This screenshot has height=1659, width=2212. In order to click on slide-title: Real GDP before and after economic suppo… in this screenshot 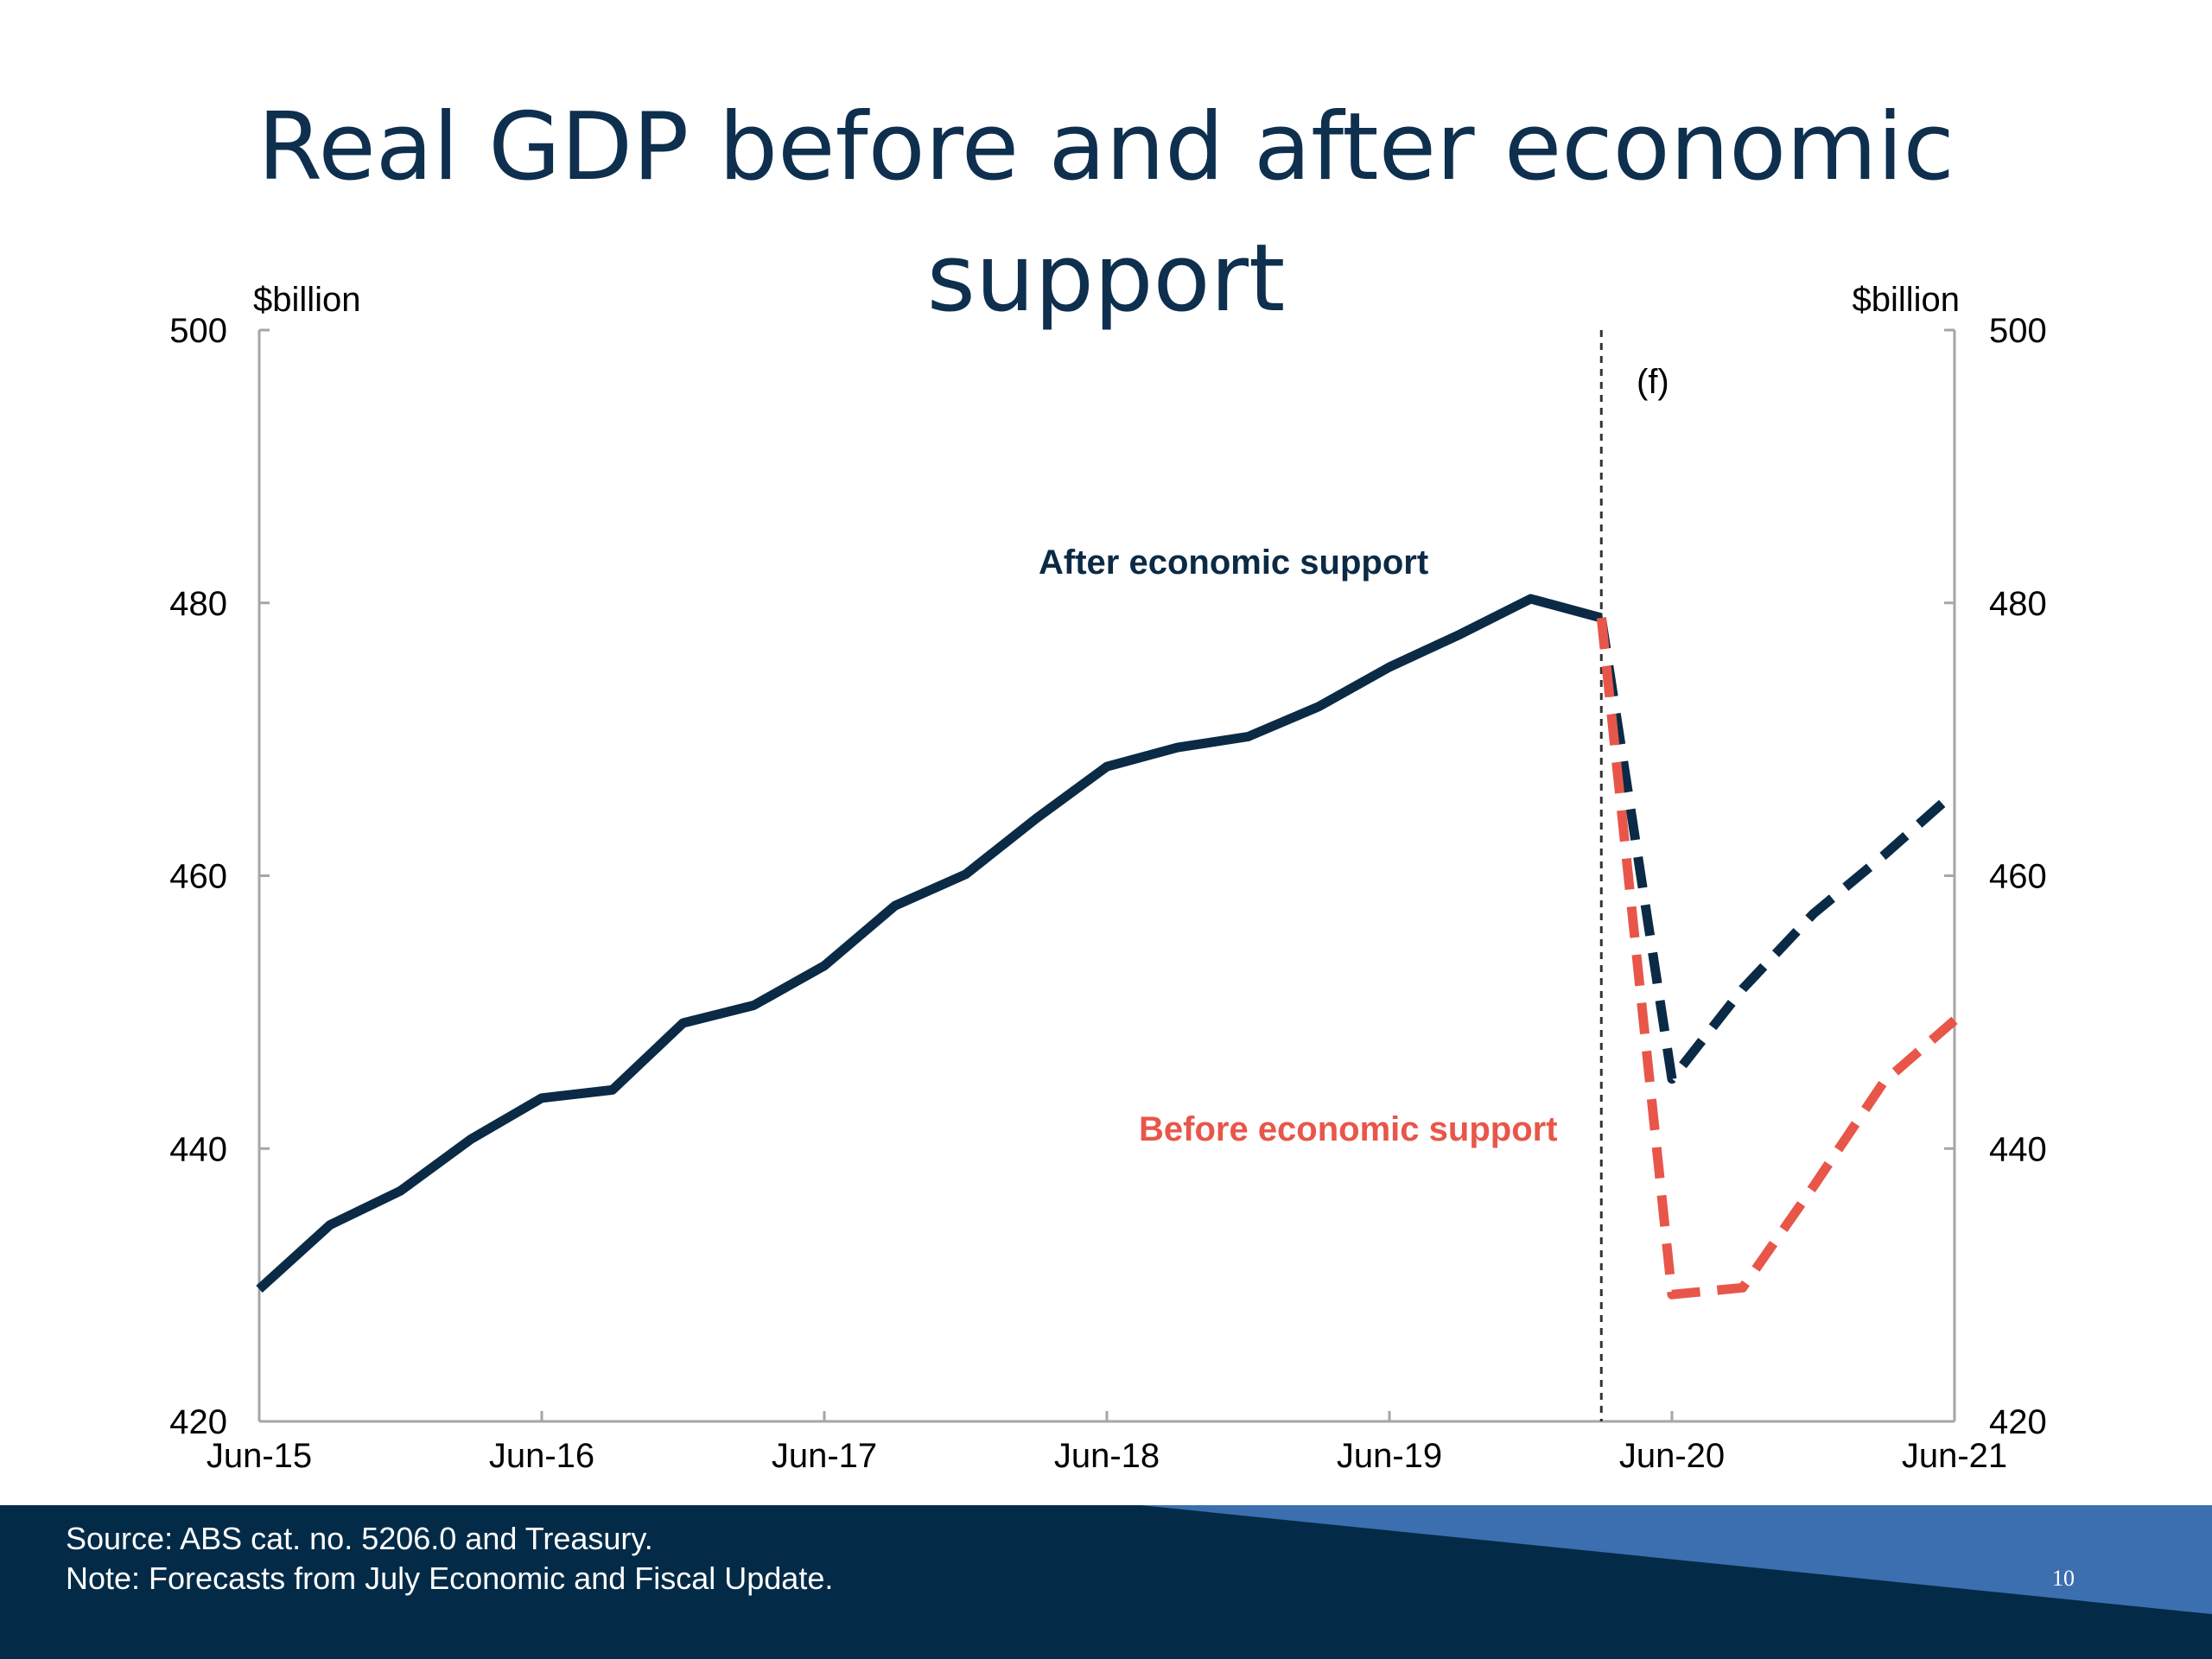, I will do `click(1106, 213)`.